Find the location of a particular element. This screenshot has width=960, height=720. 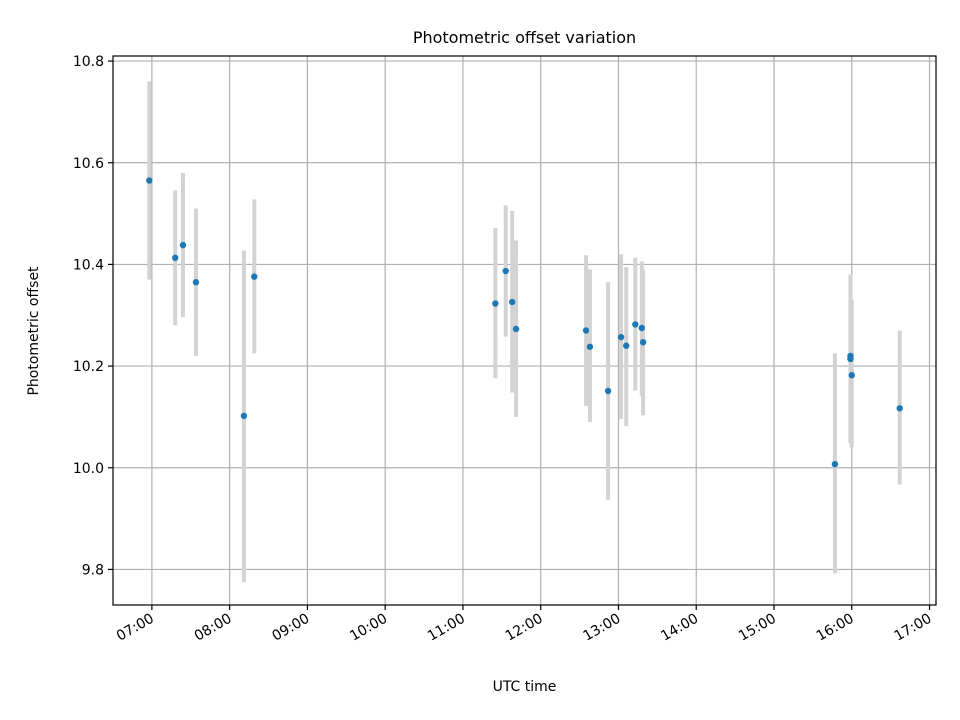

y-tick-label: 10.8 is located at coordinates (88, 62).